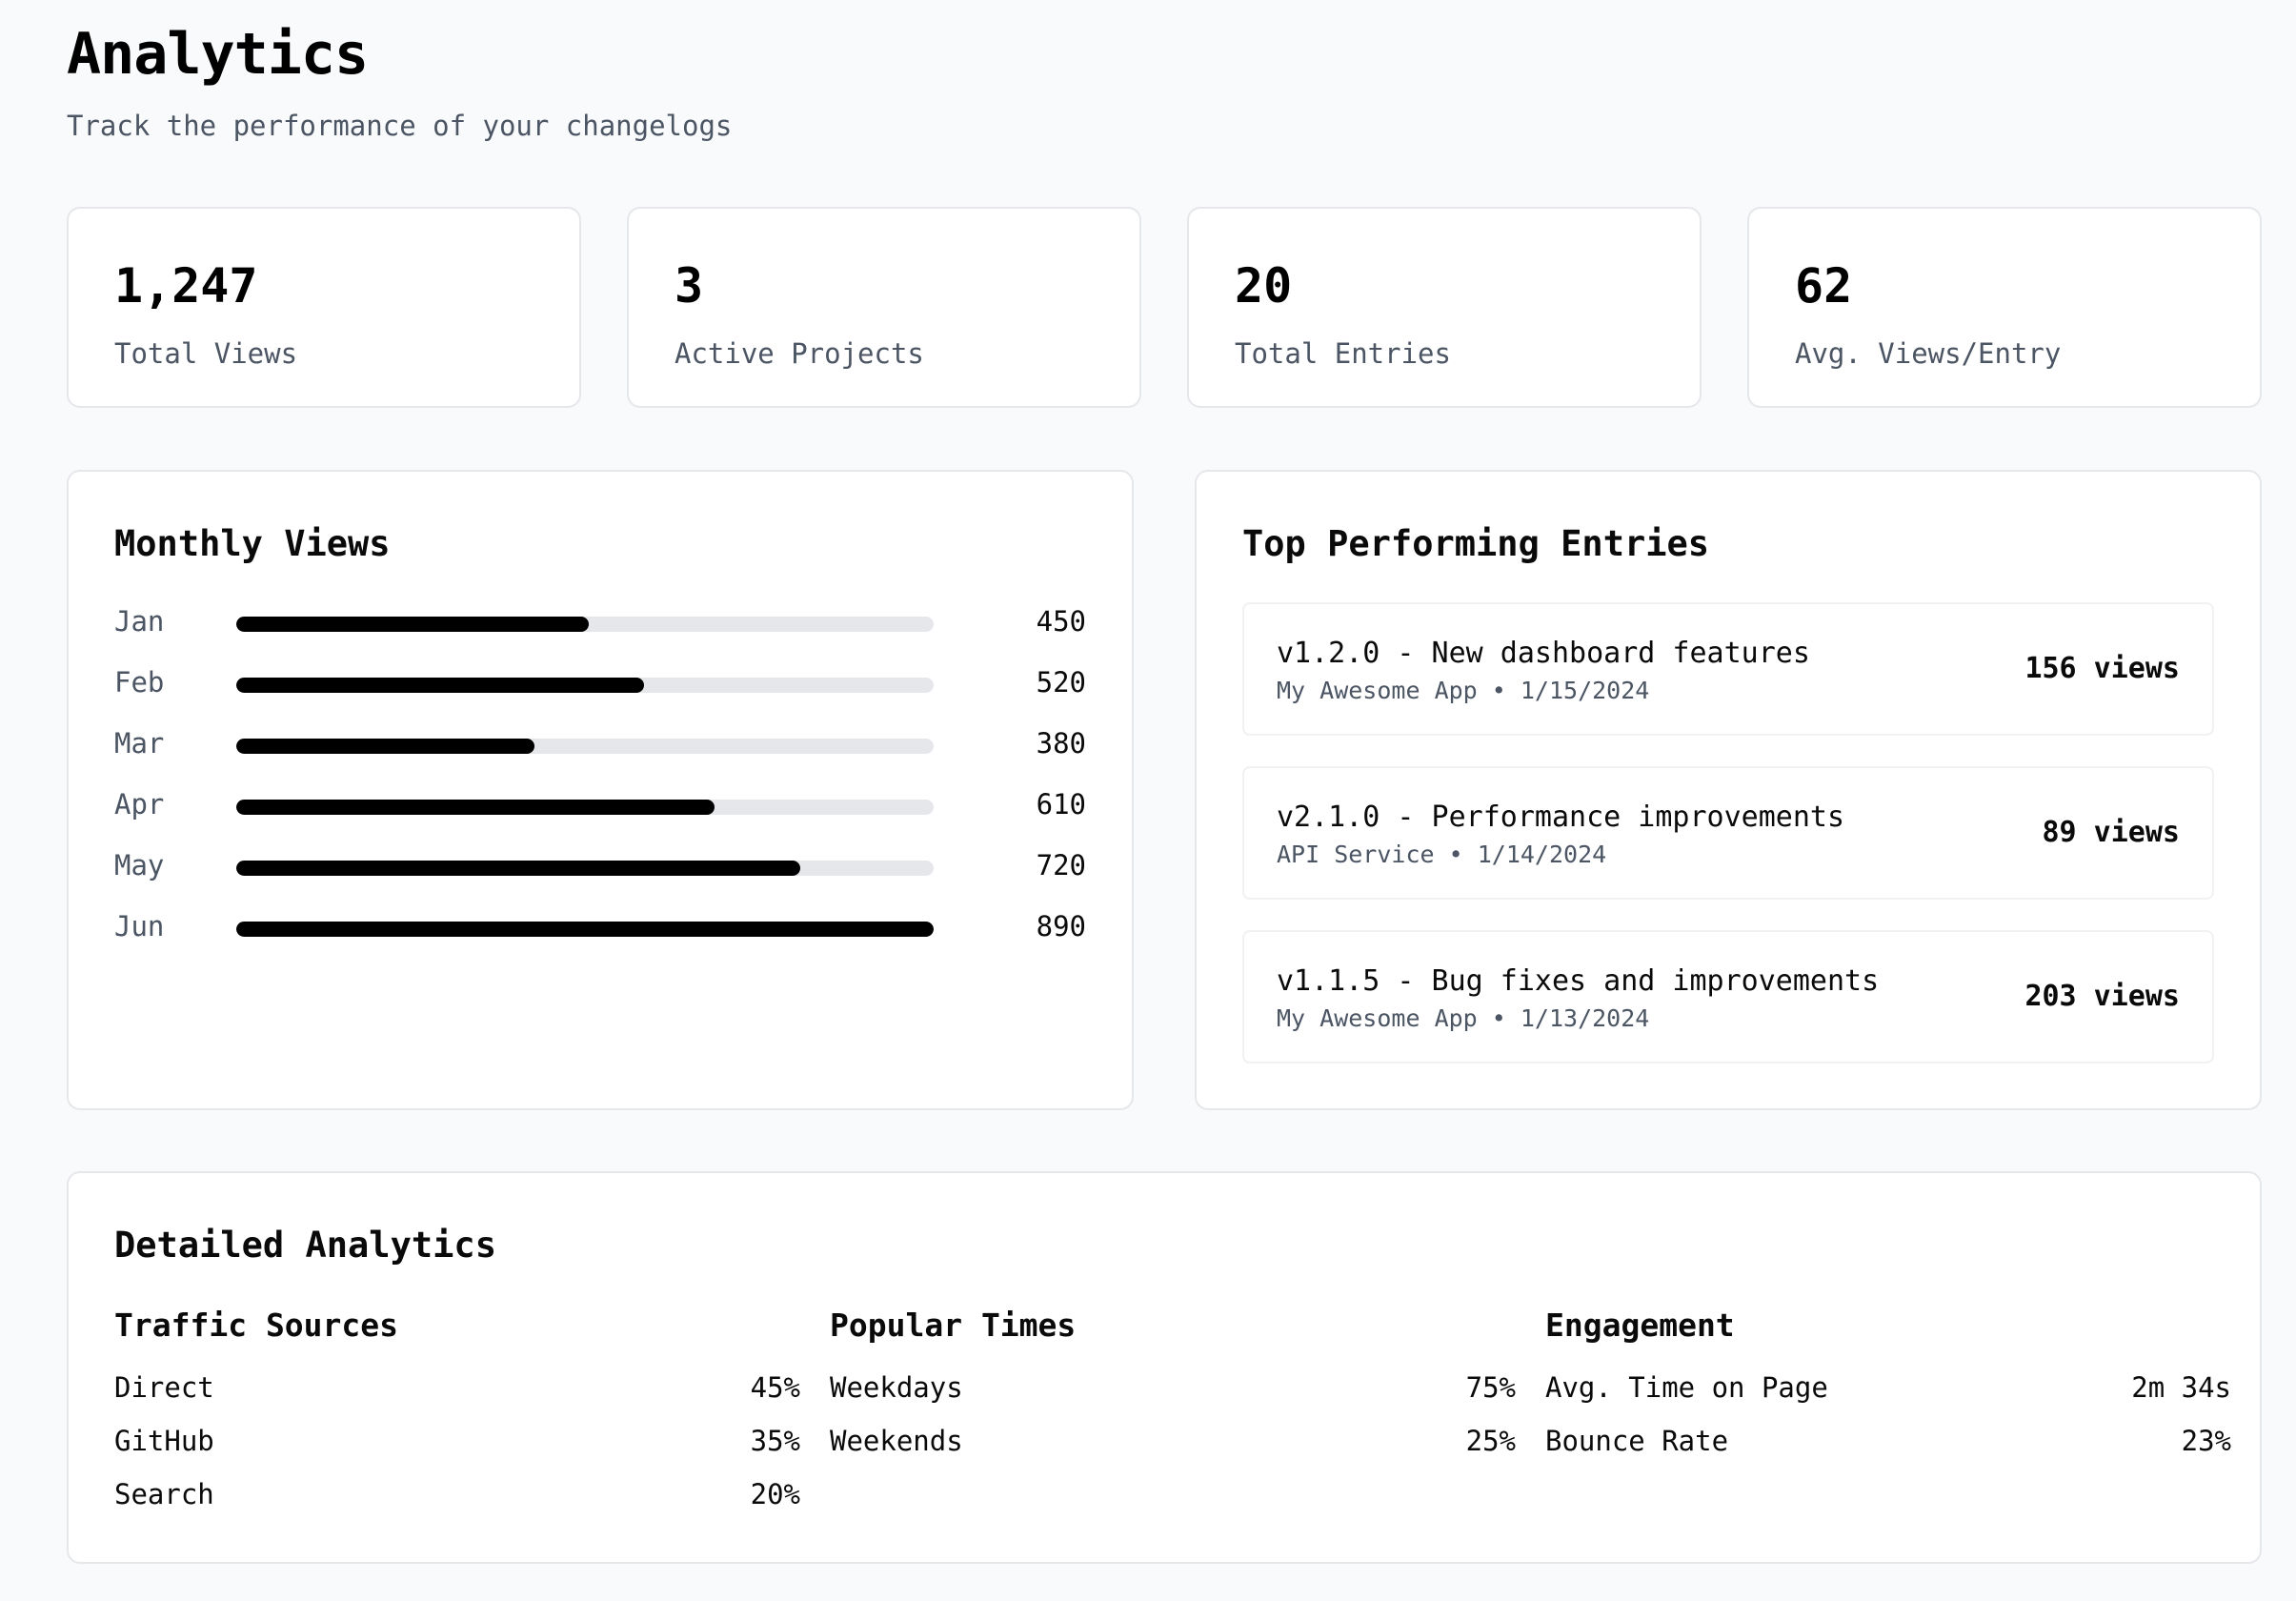 This screenshot has height=1601, width=2296. I want to click on bar-row-feb: Feb 520, so click(600, 683).